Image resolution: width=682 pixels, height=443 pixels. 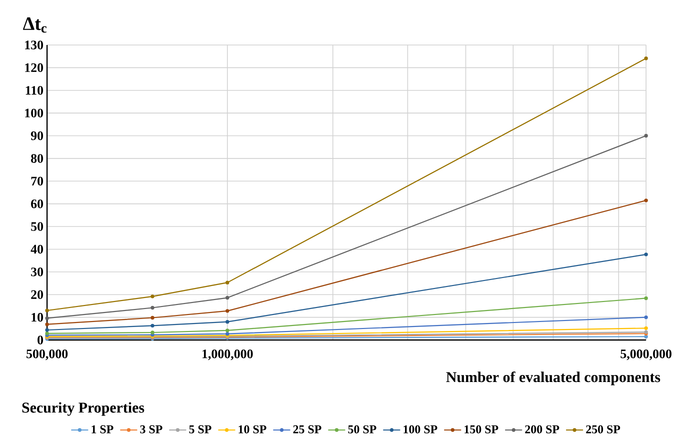 What do you see at coordinates (34, 113) in the screenshot?
I see `y-tick-label: 100` at bounding box center [34, 113].